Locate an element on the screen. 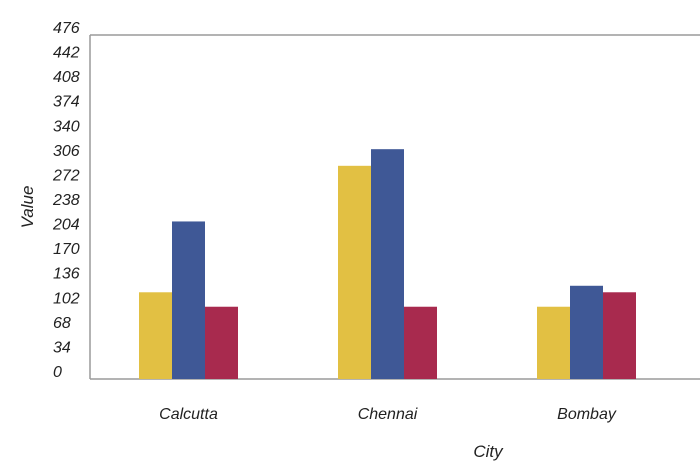 The height and width of the screenshot is (473, 700). y-tick-label: 442 is located at coordinates (66, 53).